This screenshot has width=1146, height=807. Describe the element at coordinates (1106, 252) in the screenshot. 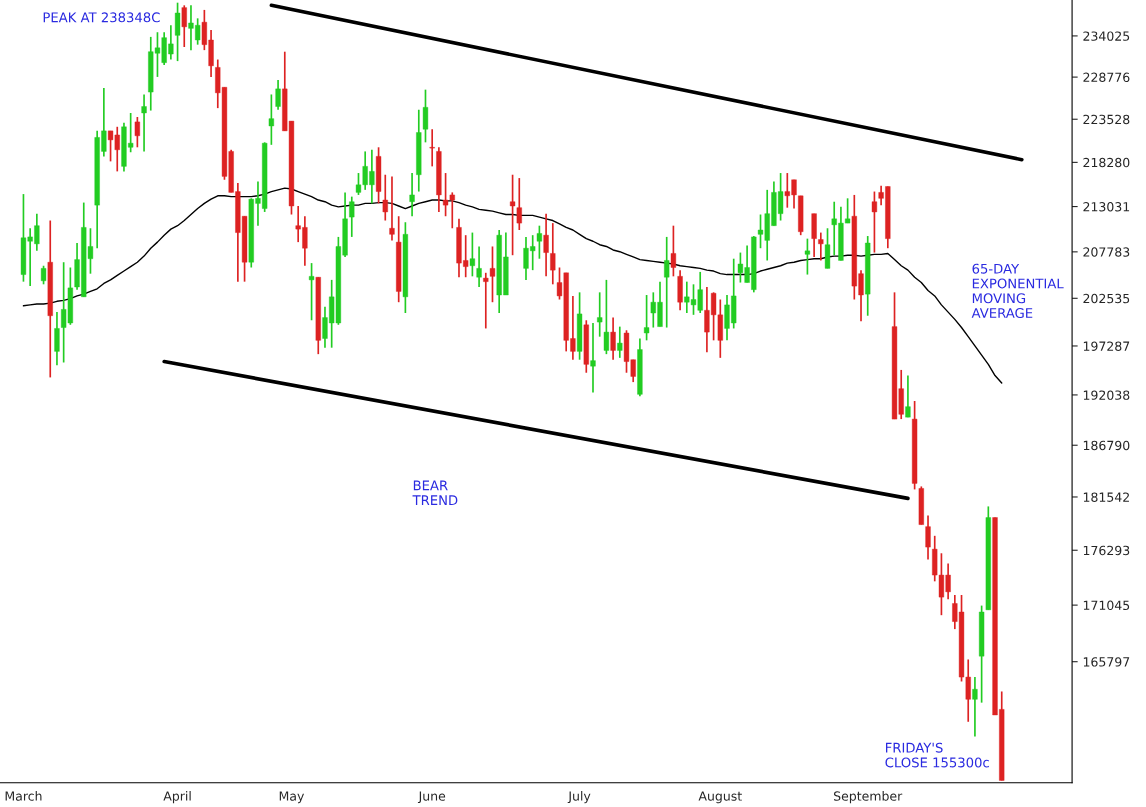

I see `y-tick-label: 207783` at that location.